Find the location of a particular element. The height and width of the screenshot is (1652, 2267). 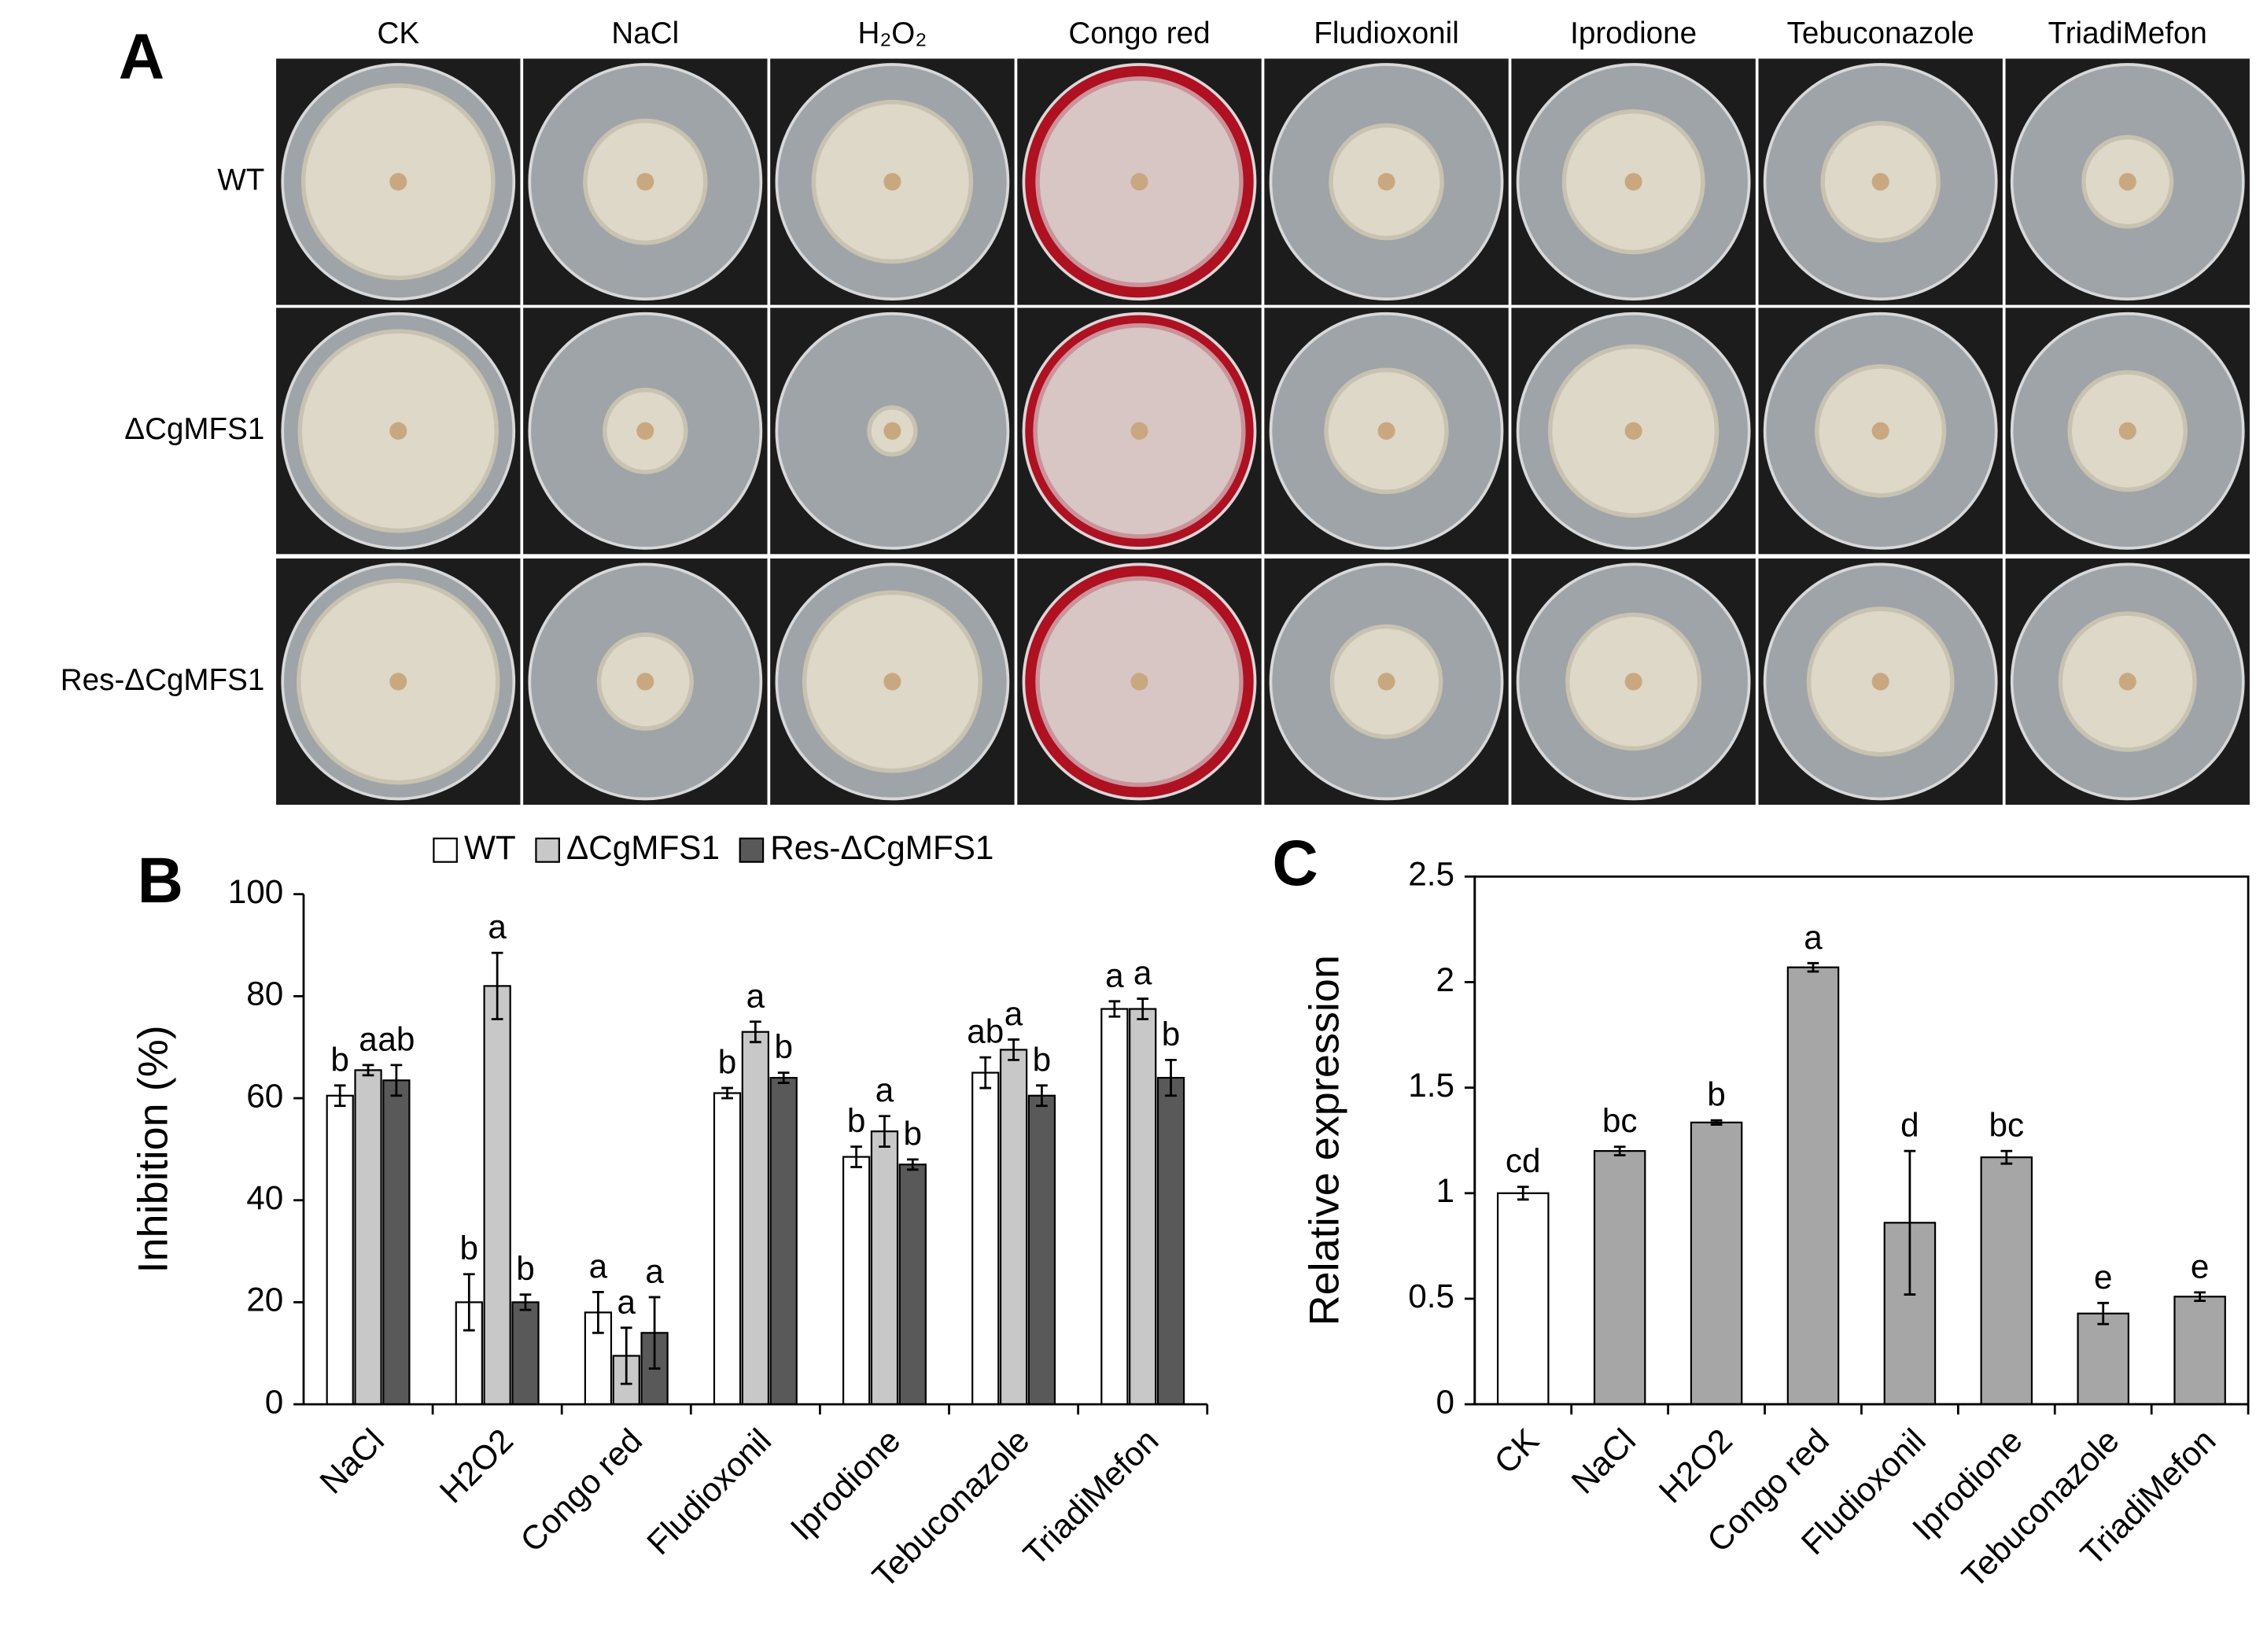

column-label: TriadiMefon is located at coordinates (2127, 33).